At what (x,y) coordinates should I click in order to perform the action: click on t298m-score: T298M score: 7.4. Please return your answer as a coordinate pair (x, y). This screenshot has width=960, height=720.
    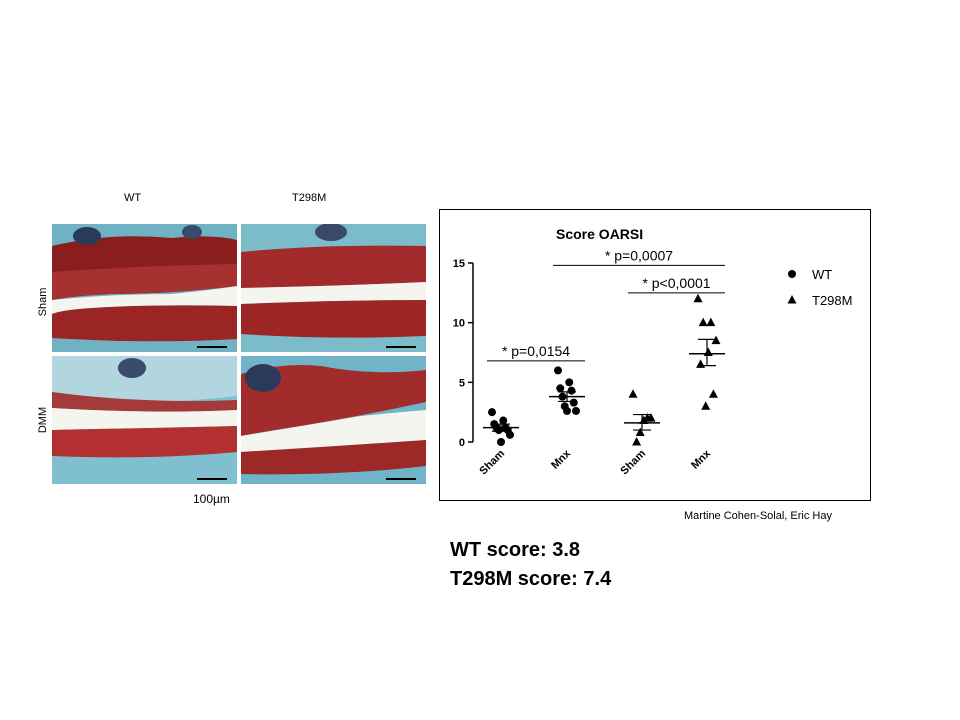
    Looking at the image, I should click on (531, 579).